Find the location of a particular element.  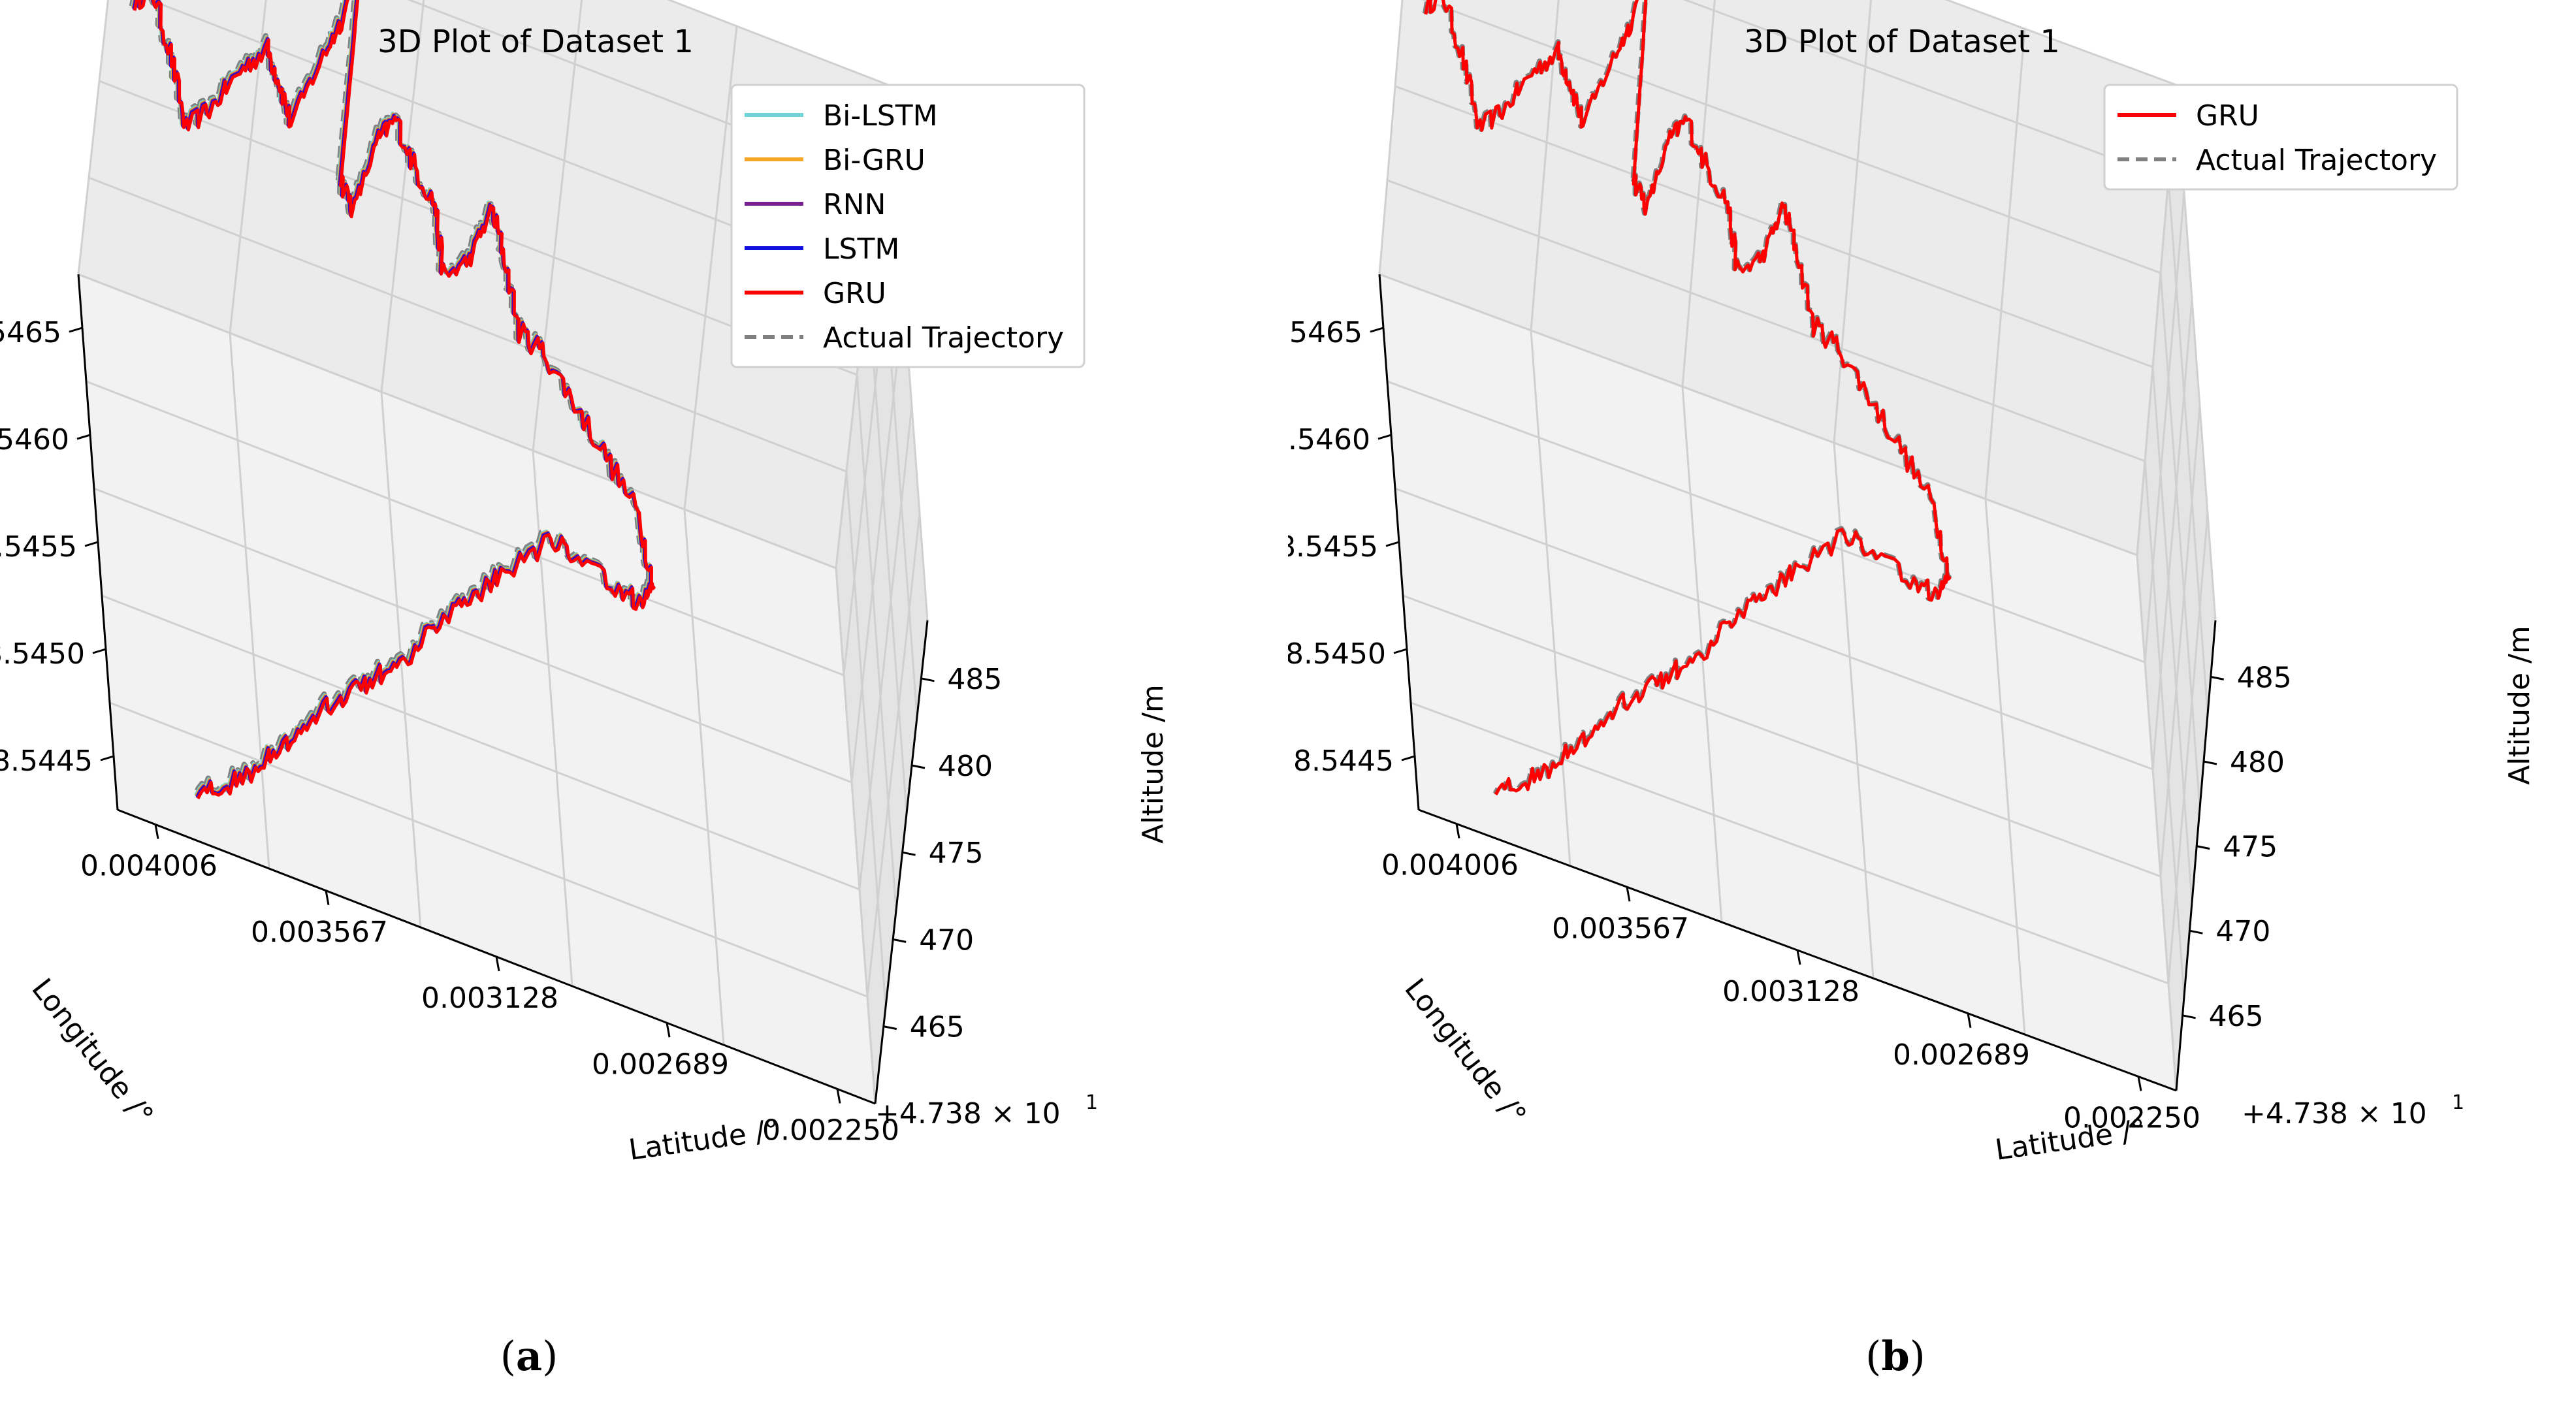

latitude-tick-label: 0.003567 is located at coordinates (319, 932).